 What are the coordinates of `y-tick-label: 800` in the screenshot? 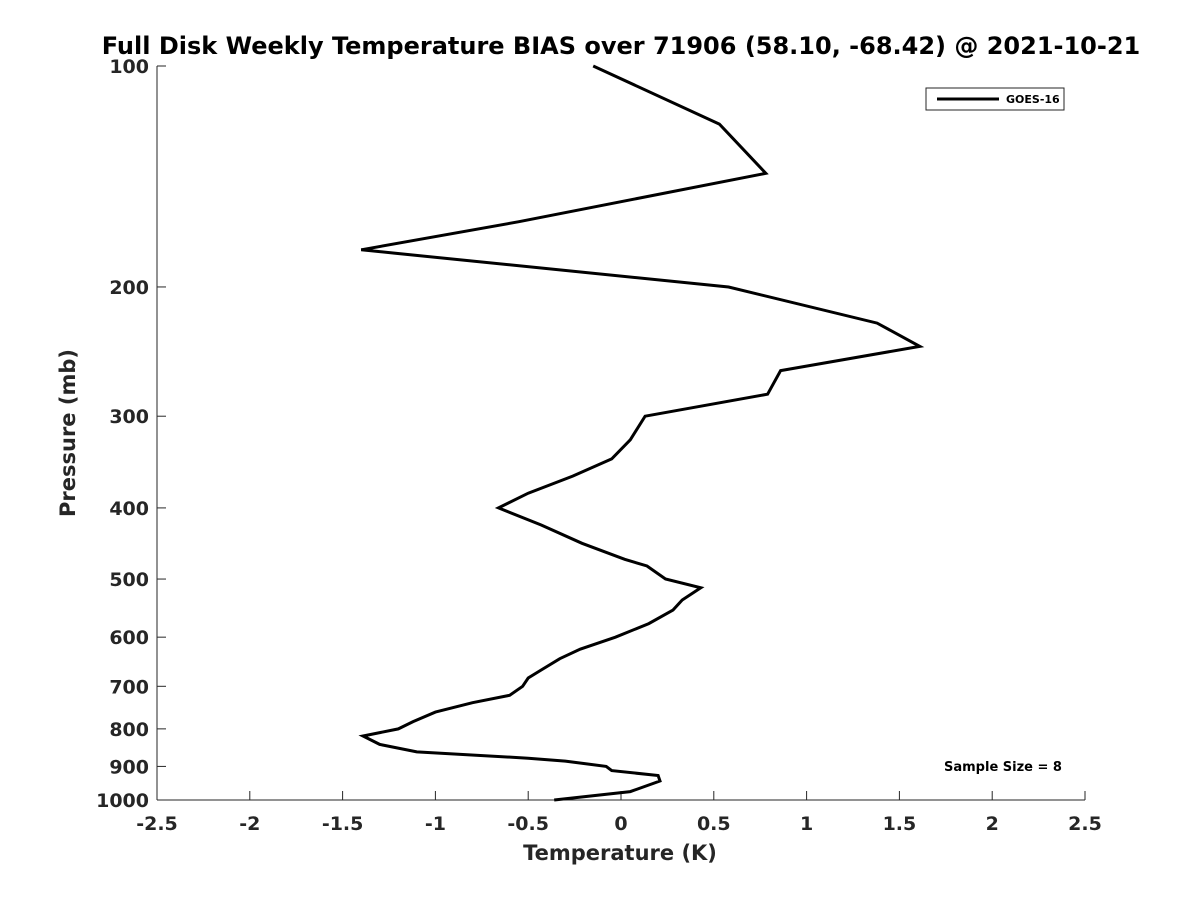 It's located at (129, 730).